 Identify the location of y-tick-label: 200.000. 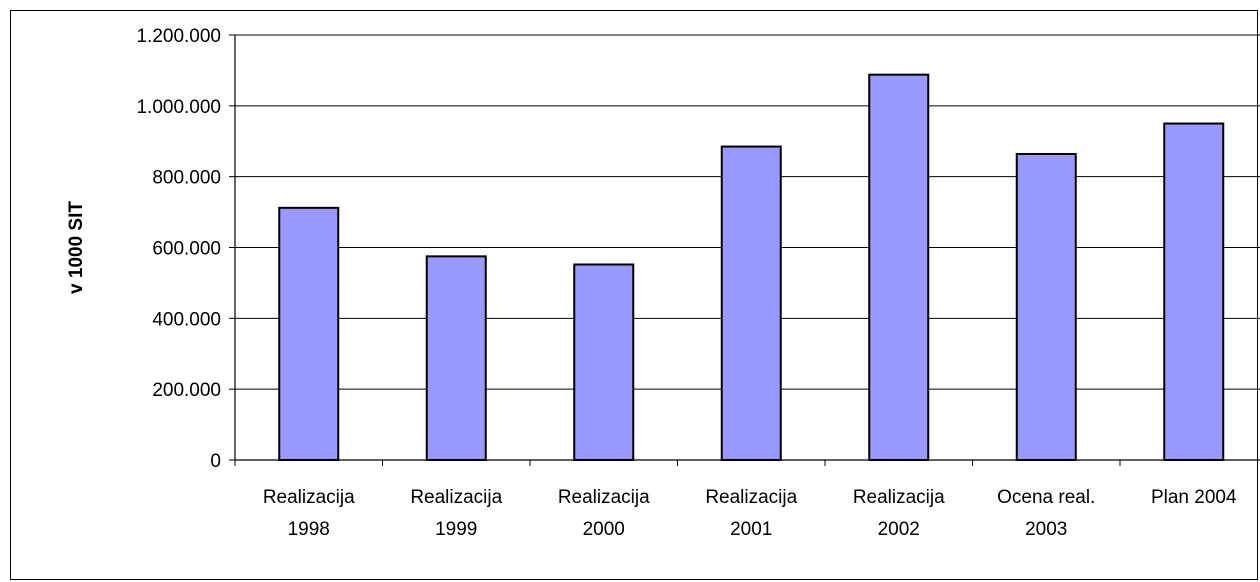
(186, 390).